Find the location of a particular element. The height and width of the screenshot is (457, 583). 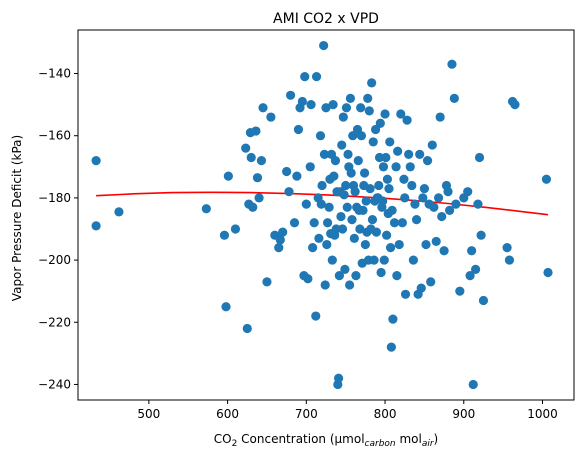

y-axis: −140 −160 −180 −200 −220 −240 is located at coordinates (58, 229).